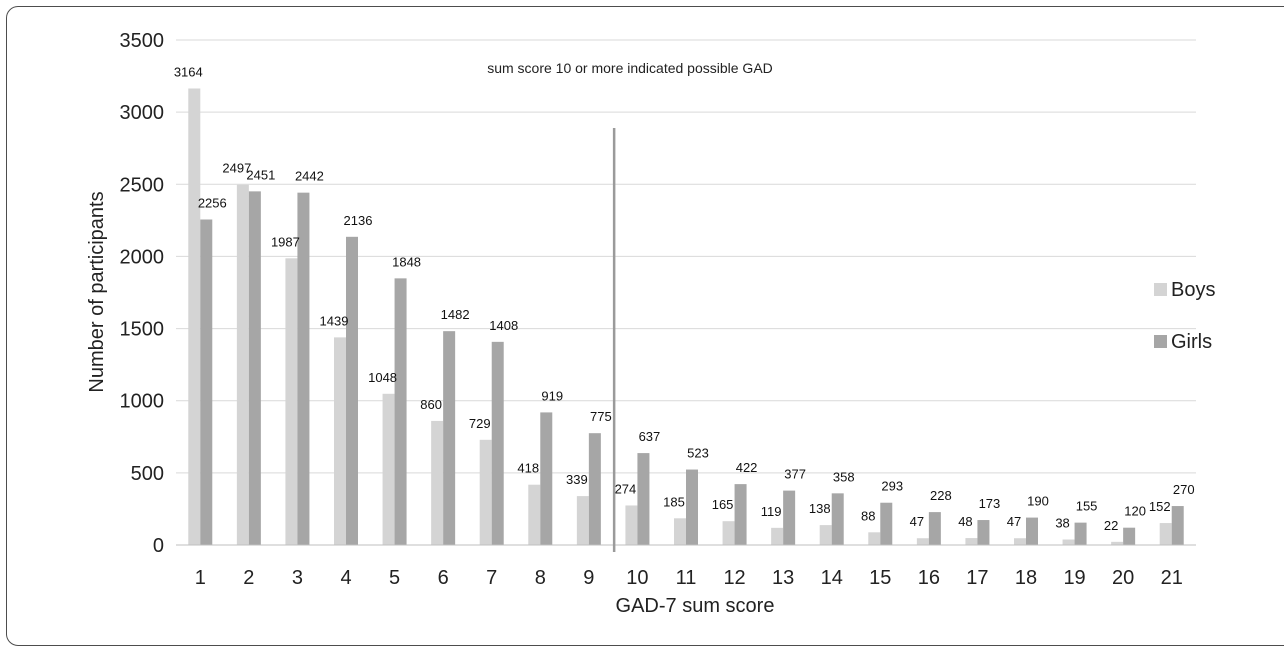 The width and height of the screenshot is (1284, 646). What do you see at coordinates (795, 474) in the screenshot?
I see `girls-data-label: 377` at bounding box center [795, 474].